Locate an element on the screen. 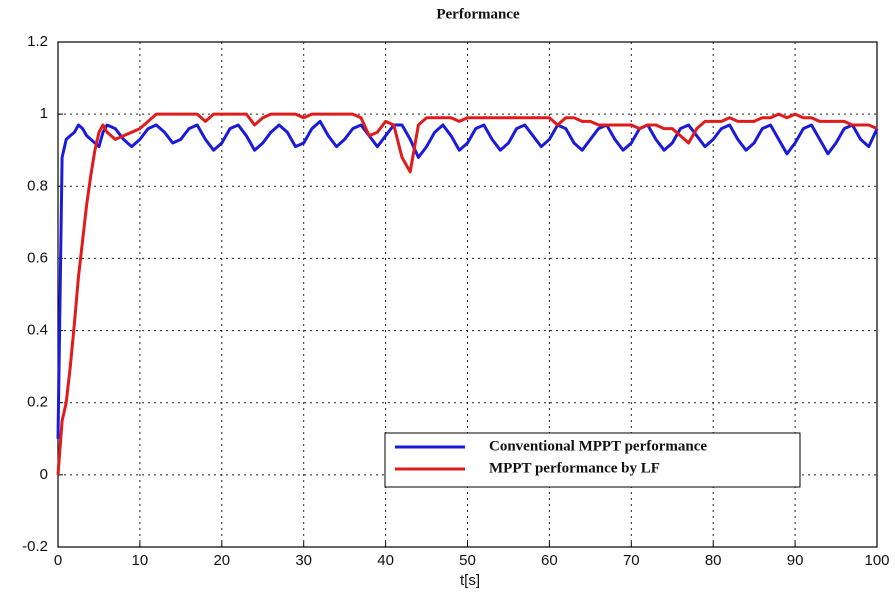  x-tick-label: 100 is located at coordinates (876, 560).